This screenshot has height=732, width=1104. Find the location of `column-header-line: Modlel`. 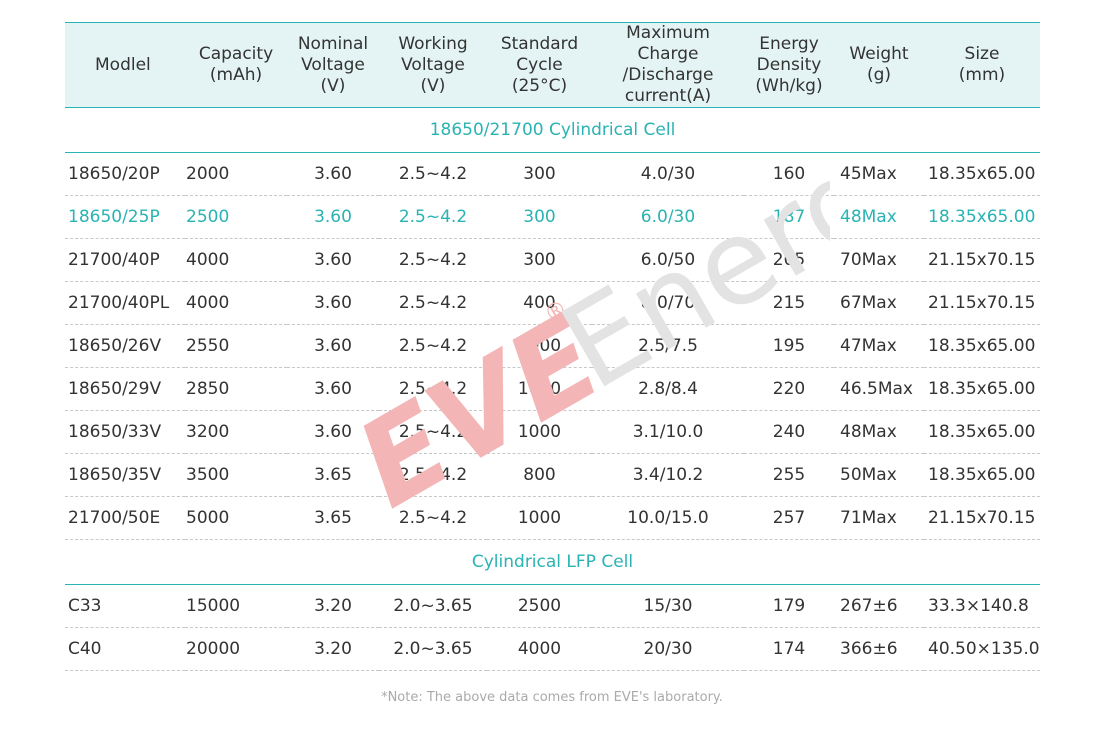

column-header-line: Modlel is located at coordinates (123, 64).